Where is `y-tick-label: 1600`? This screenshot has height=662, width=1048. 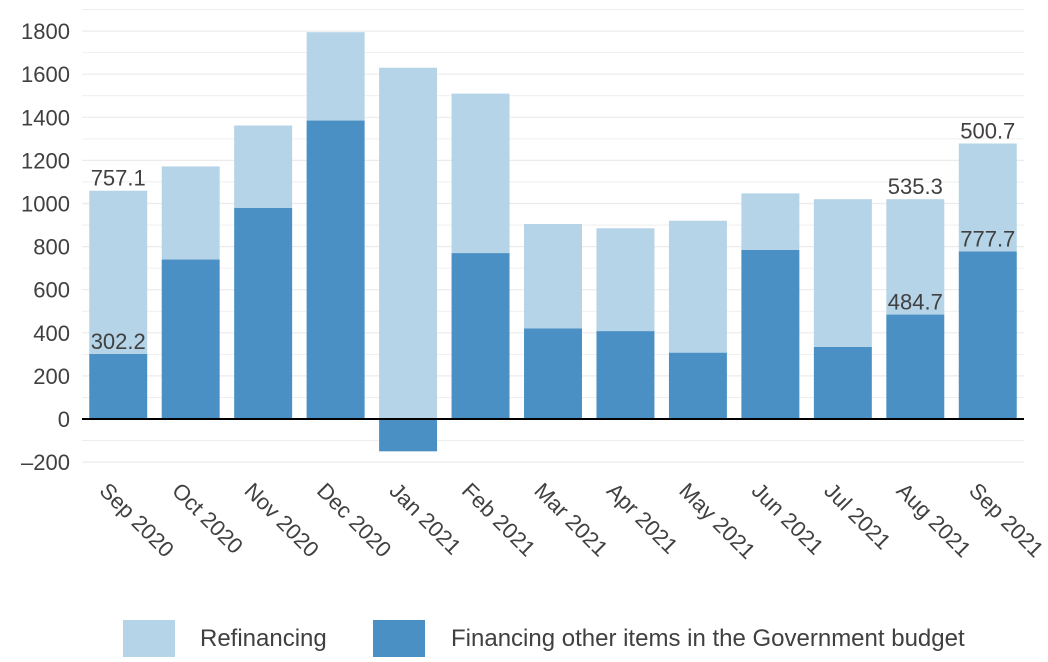
y-tick-label: 1600 is located at coordinates (45, 74).